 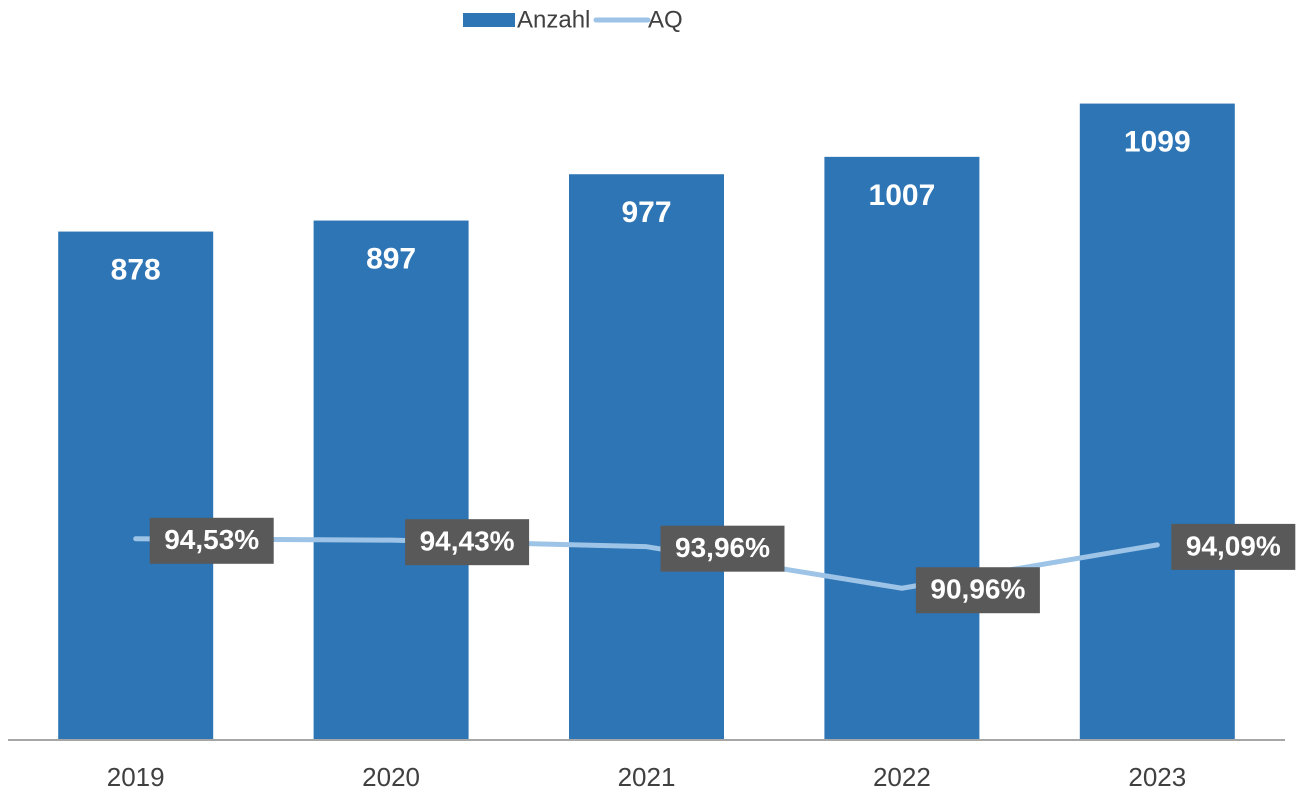 What do you see at coordinates (665, 19) in the screenshot?
I see `legend-label: AQ` at bounding box center [665, 19].